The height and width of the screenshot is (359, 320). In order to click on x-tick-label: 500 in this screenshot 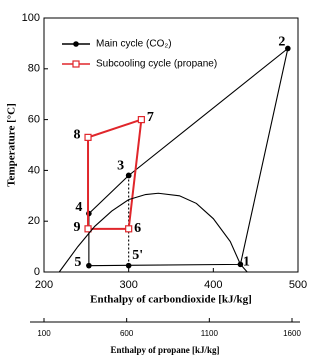, I will do `click(298, 285)`.